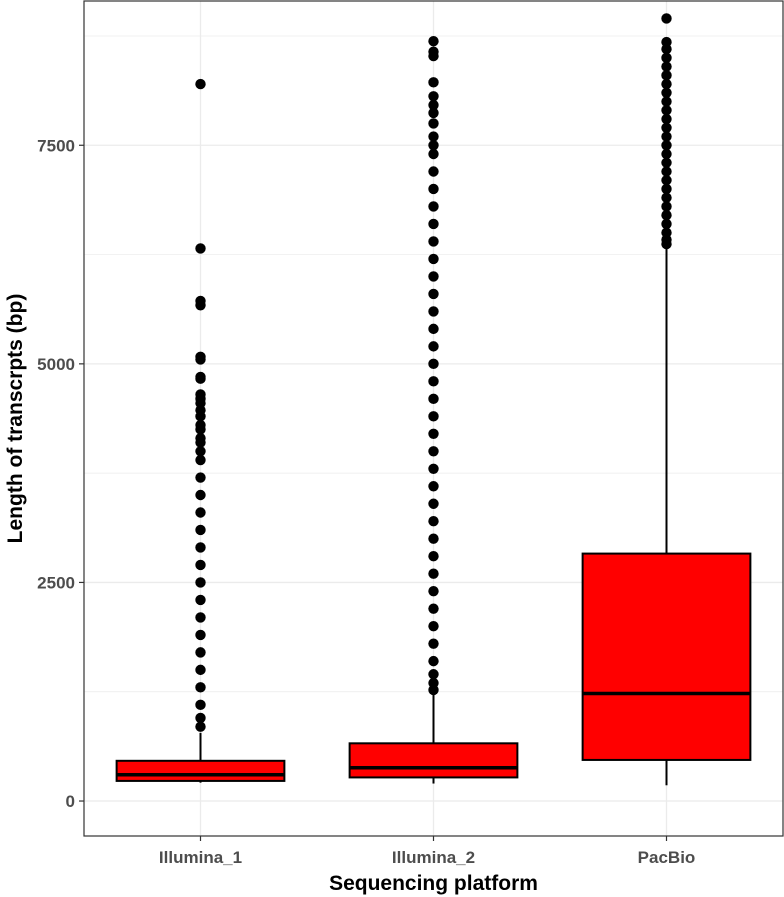  Describe the element at coordinates (56, 582) in the screenshot. I see `y-tick-label: 2500` at that location.